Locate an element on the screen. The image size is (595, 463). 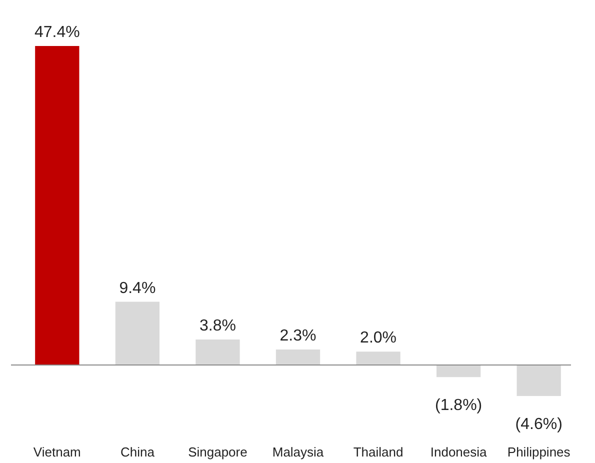
data-label: 47.4% is located at coordinates (57, 32).